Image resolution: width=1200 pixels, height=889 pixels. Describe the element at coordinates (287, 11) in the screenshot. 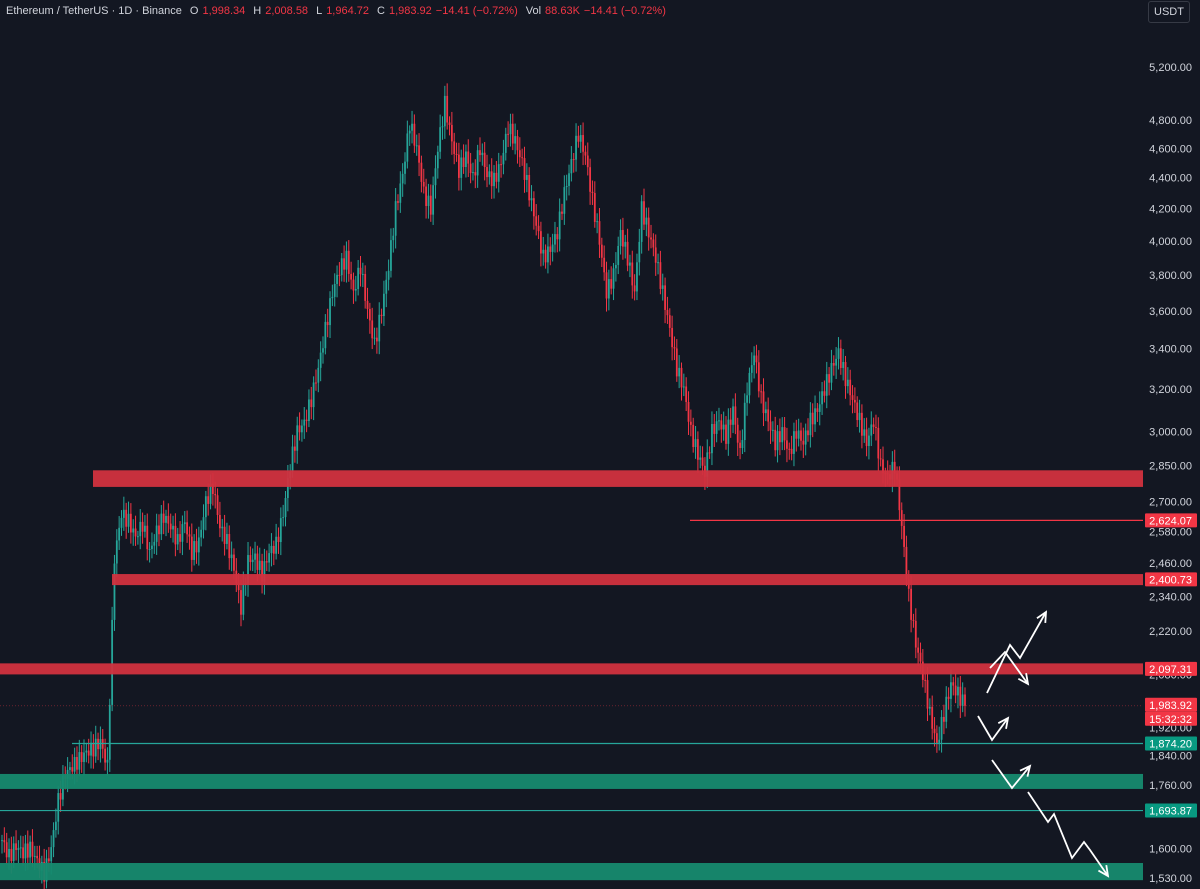

I see `high-value: 2,008.58` at that location.